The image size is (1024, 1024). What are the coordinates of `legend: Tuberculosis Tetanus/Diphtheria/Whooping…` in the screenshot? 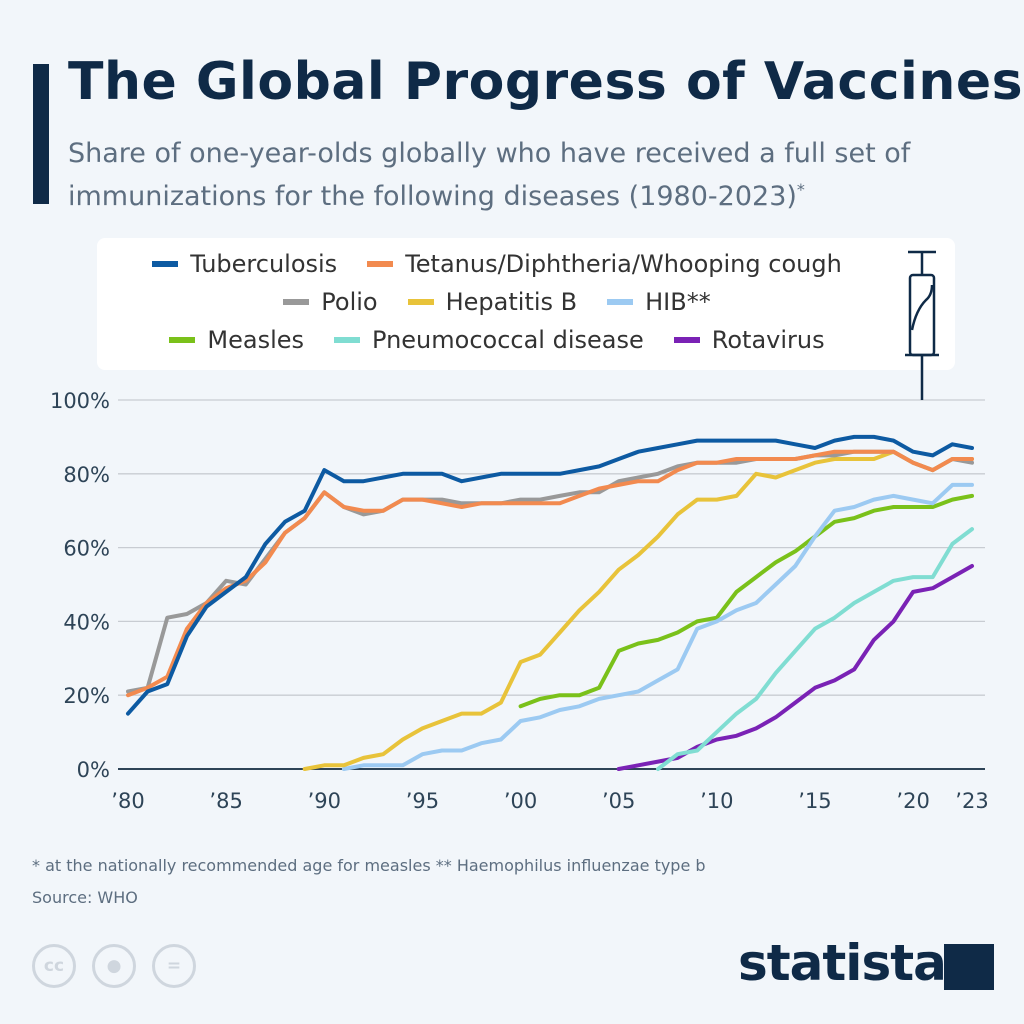 It's located at (526, 304).